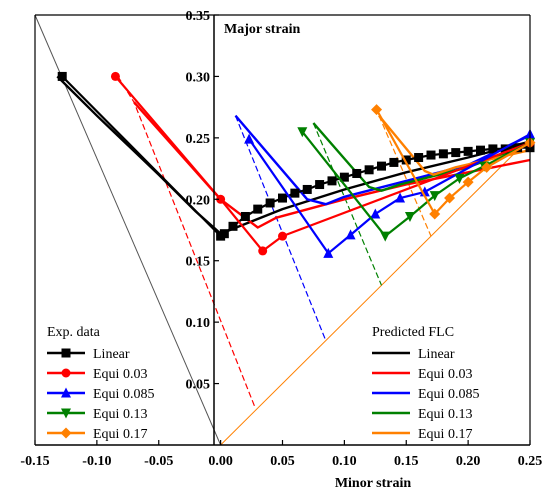 This screenshot has width=550, height=495. I want to click on x-tick-label: 0.00, so click(220, 461).